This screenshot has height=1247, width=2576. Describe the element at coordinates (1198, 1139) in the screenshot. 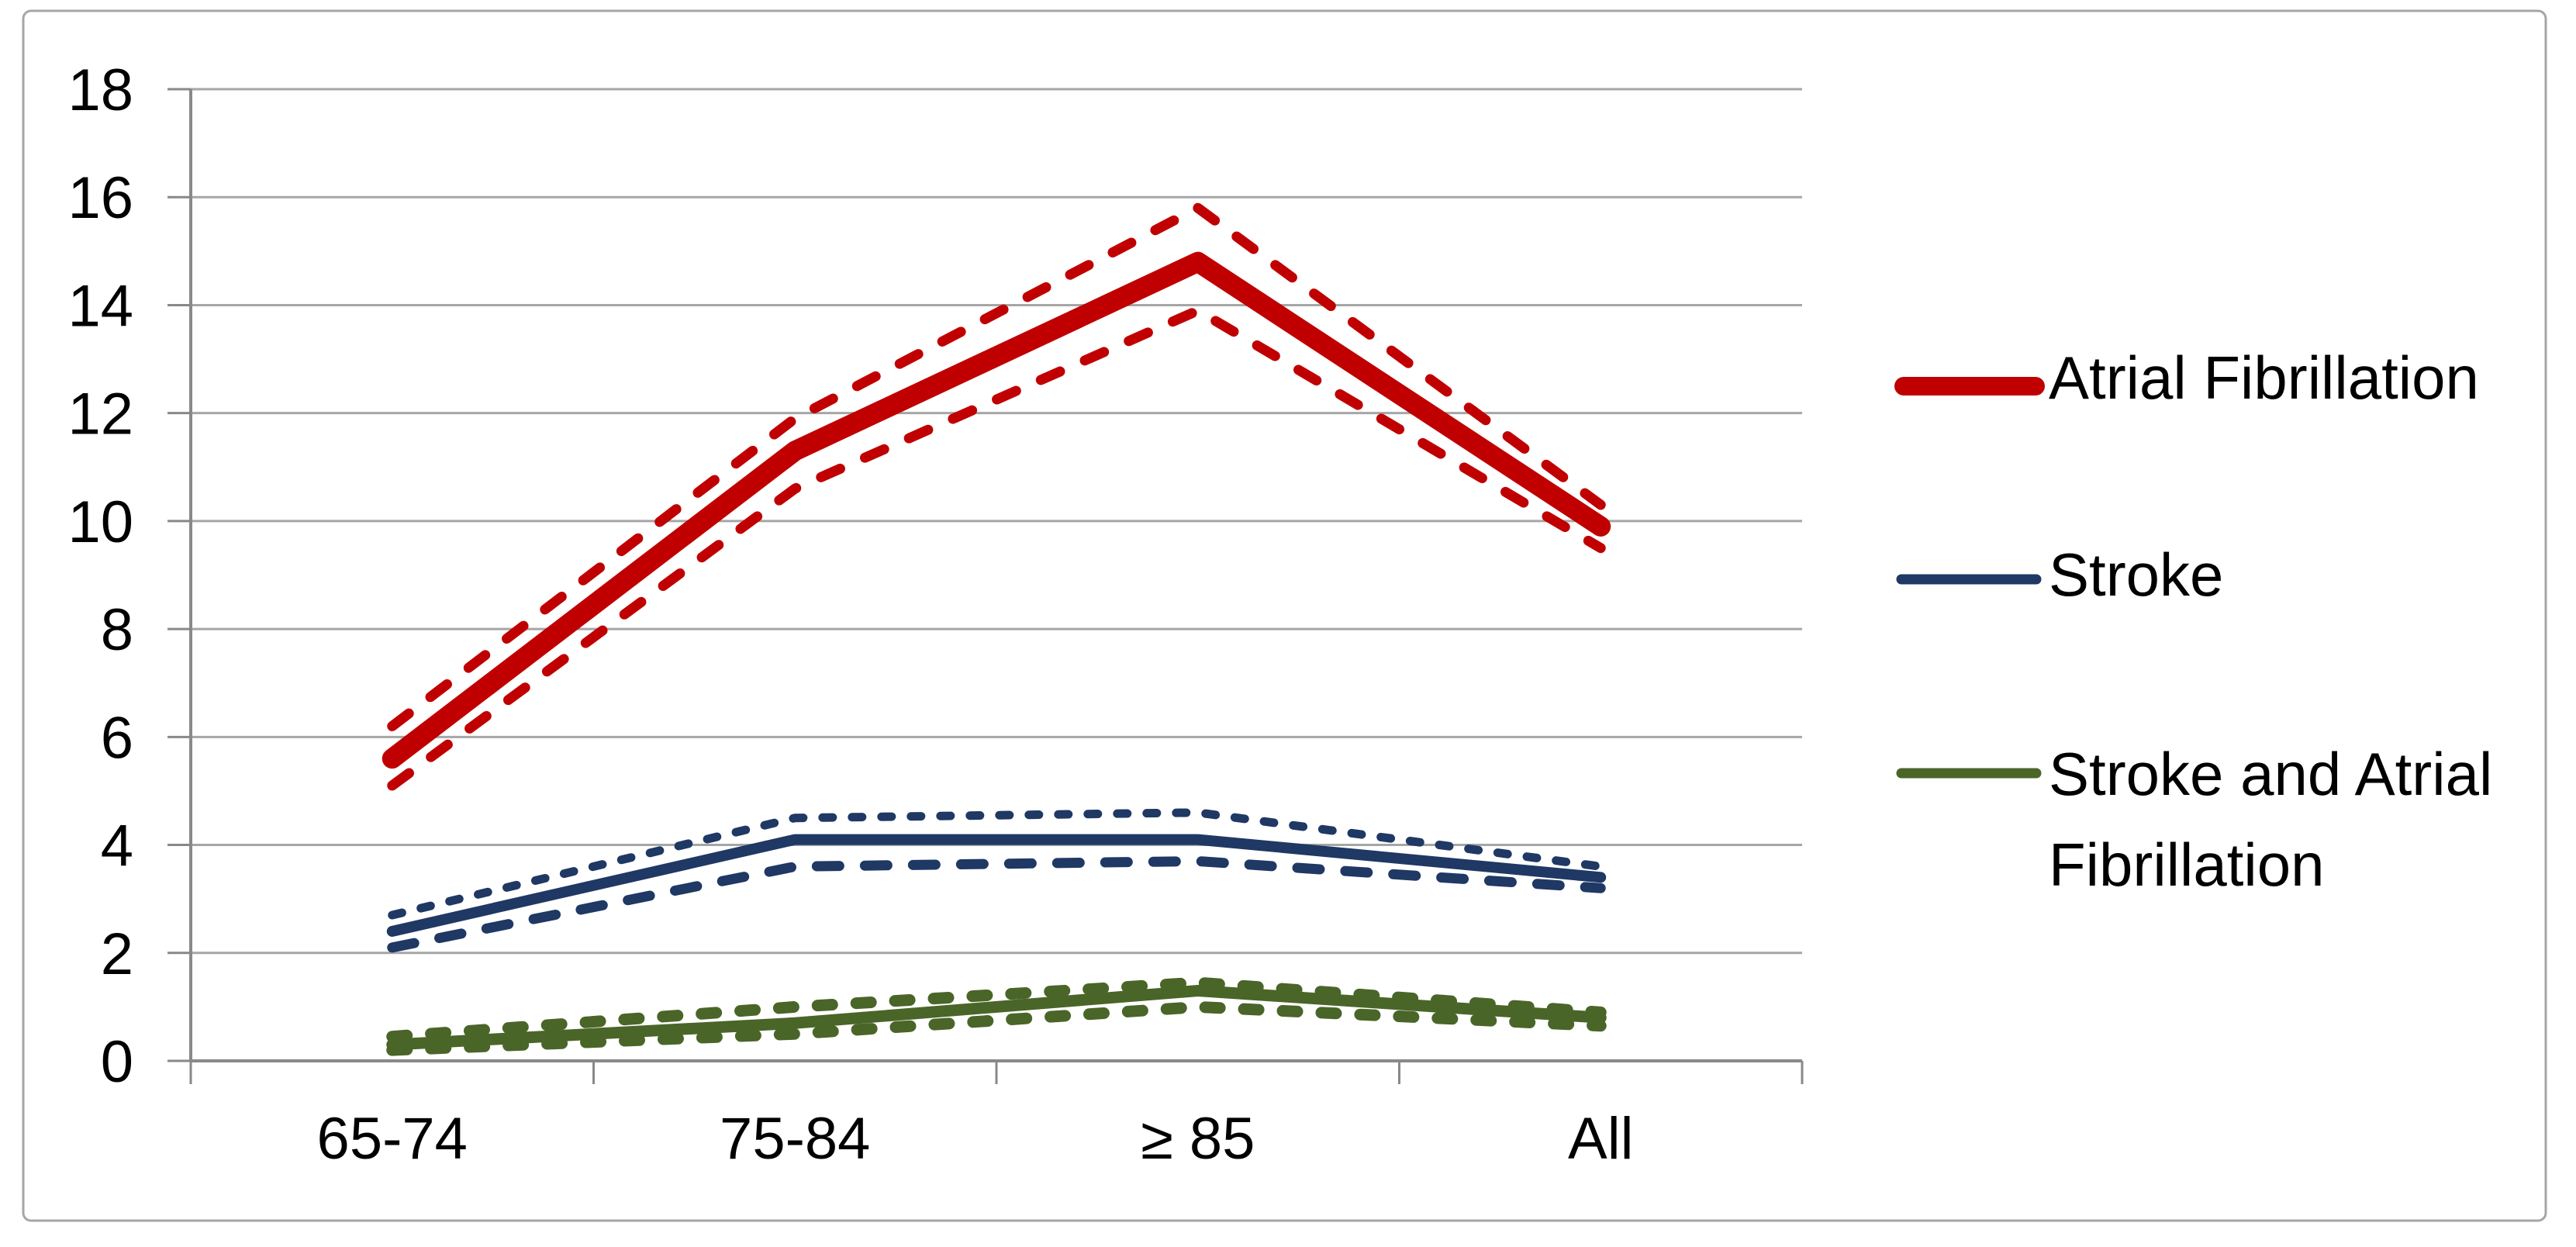

I see `x-tick-label-3: ≥ 85` at that location.